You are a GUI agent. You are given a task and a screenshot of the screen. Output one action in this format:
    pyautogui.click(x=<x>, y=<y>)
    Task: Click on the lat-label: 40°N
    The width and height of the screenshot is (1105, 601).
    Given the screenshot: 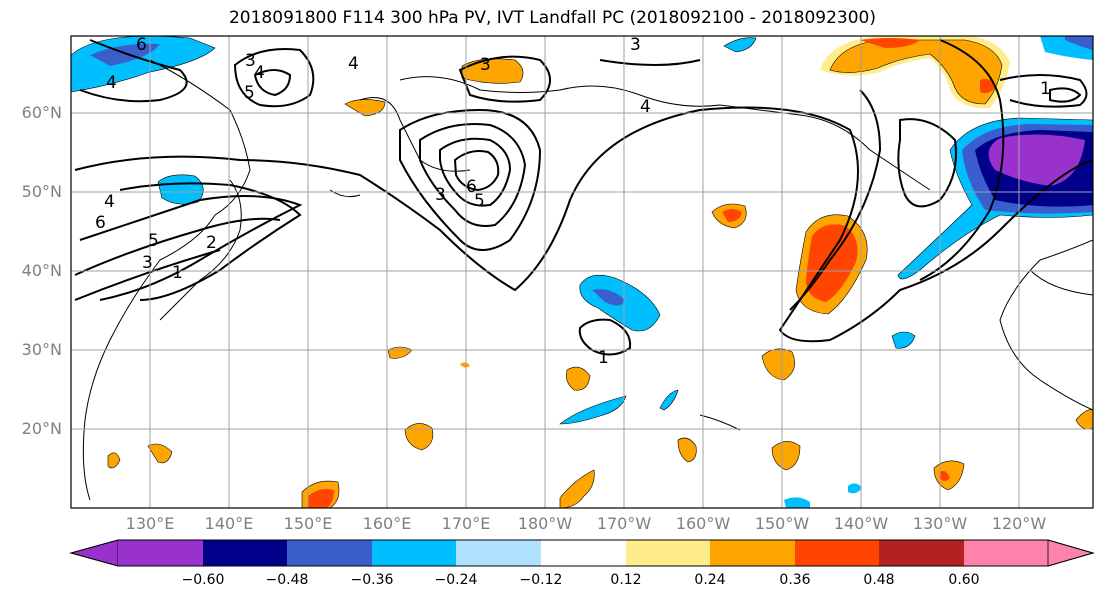 What is the action you would take?
    pyautogui.click(x=41, y=270)
    